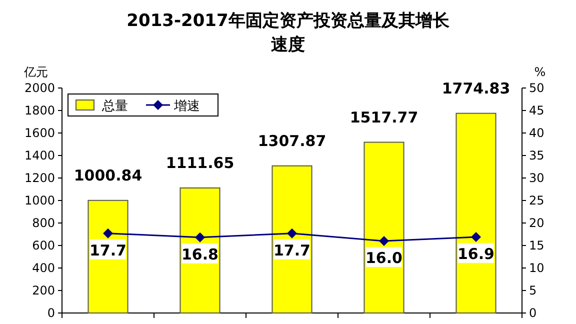 This screenshot has height=324, width=576. Describe the element at coordinates (43, 268) in the screenshot. I see `y-tick-label: 400` at that location.